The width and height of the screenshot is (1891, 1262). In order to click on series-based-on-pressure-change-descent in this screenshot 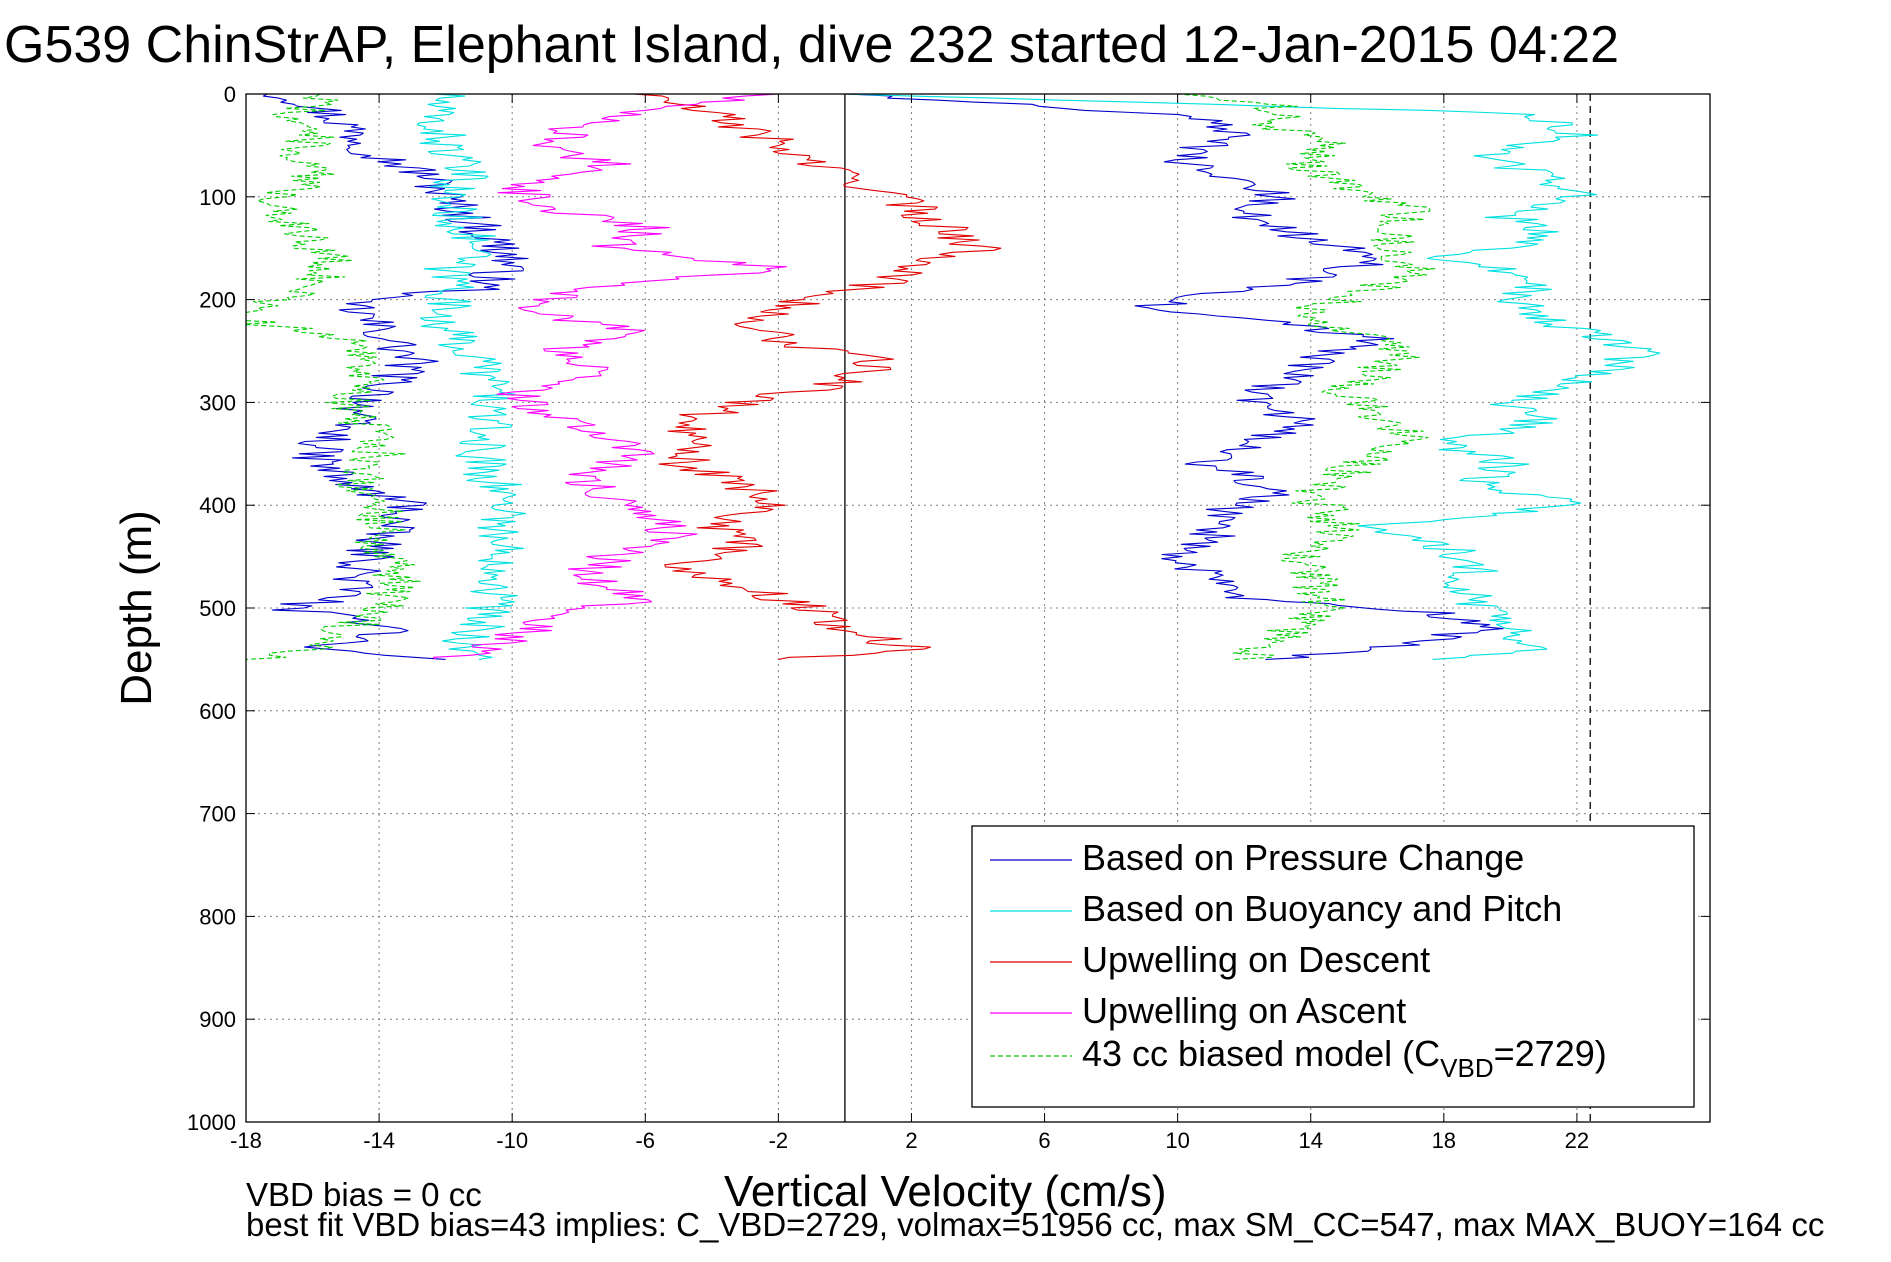, I will do `click(395, 377)`.